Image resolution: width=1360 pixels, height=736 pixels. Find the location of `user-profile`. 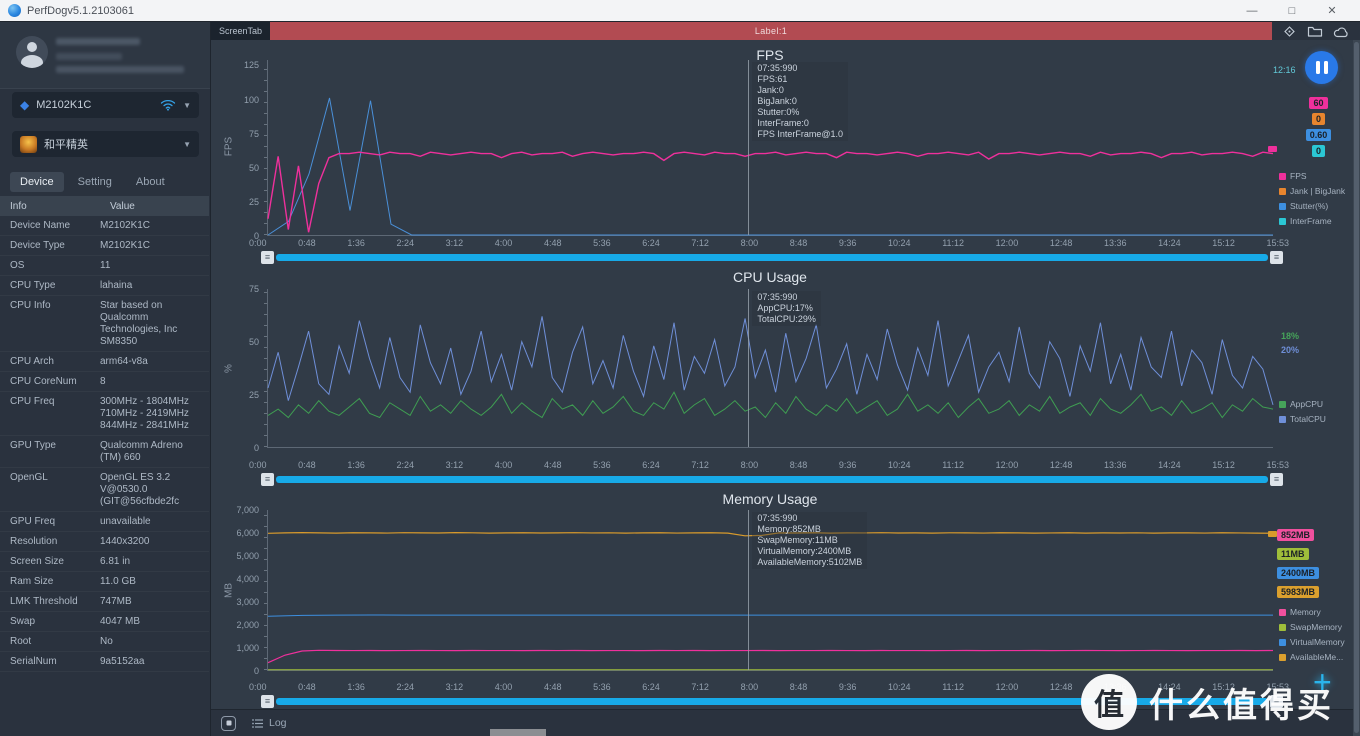

user-profile is located at coordinates (105, 55).